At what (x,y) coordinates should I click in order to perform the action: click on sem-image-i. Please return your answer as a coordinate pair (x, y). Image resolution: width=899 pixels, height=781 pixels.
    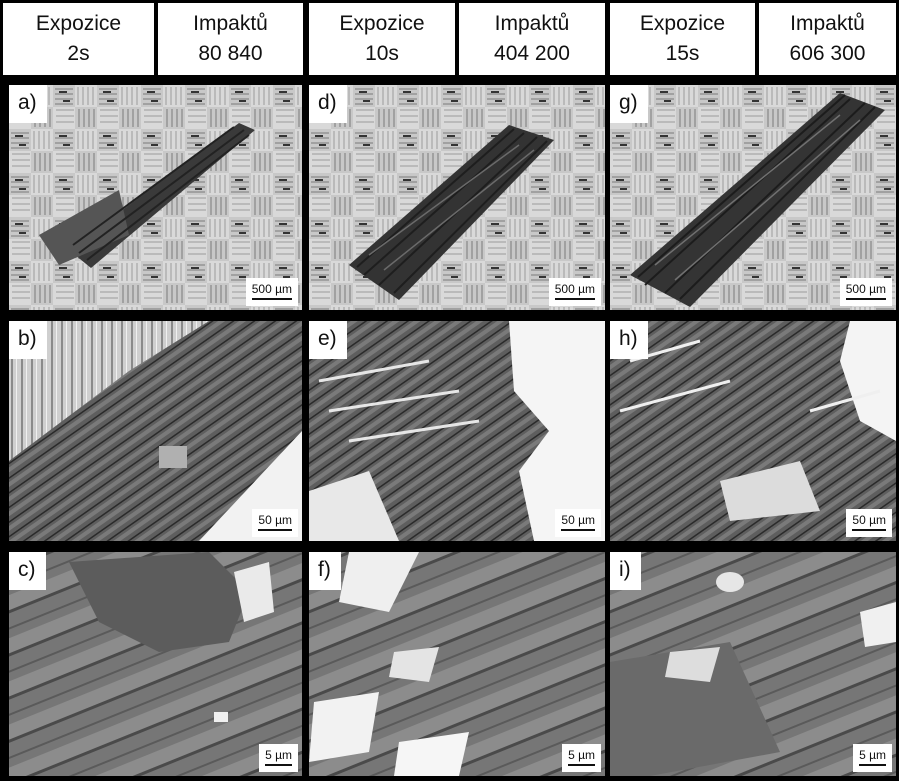
    Looking at the image, I should click on (753, 664).